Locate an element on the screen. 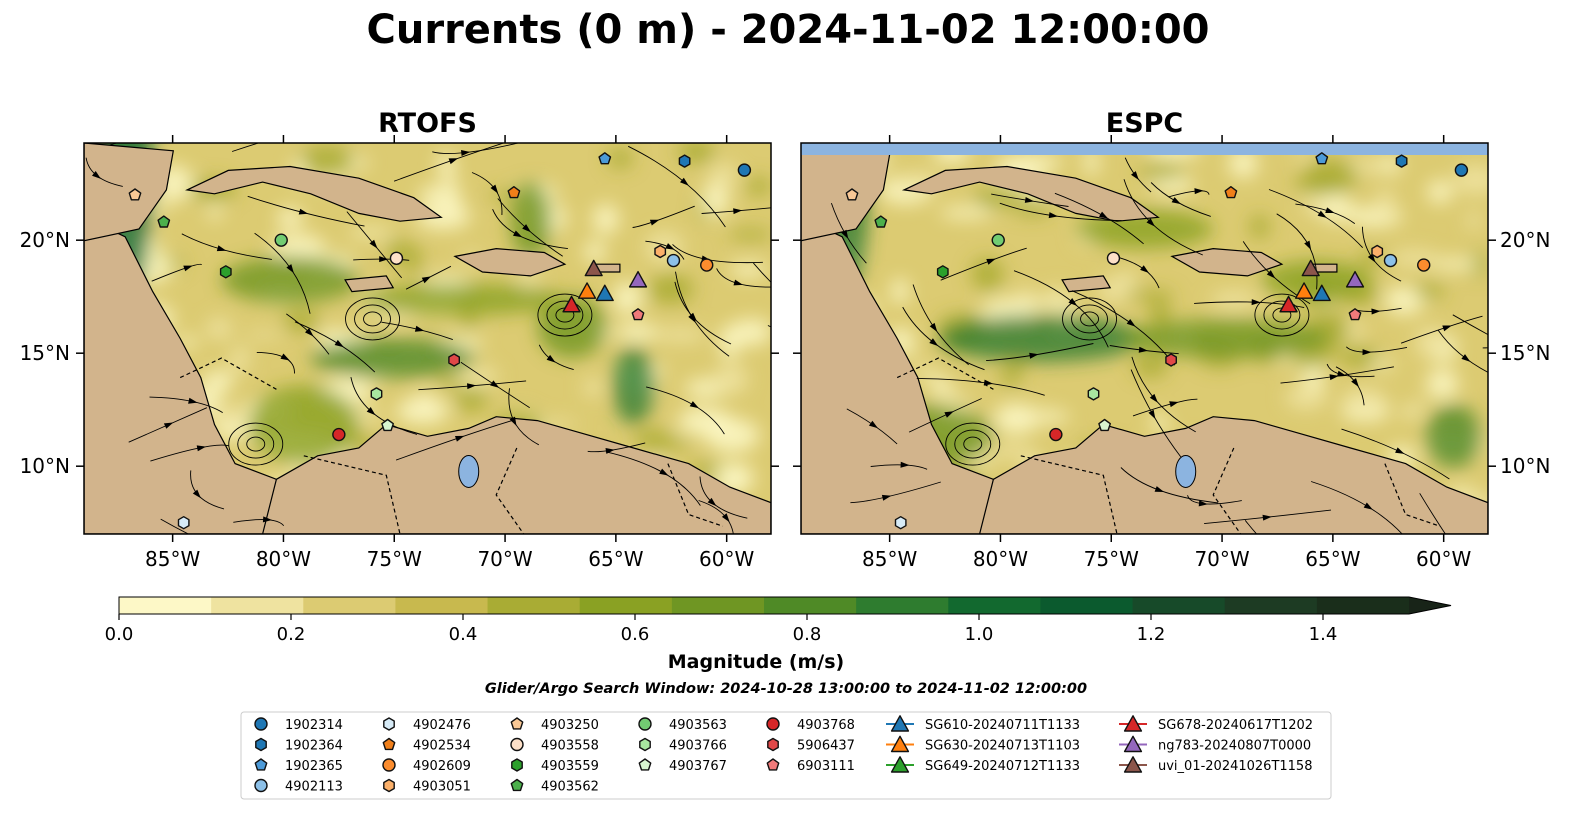 This screenshot has height=827, width=1577. legend-item: 1902364 is located at coordinates (299, 745).